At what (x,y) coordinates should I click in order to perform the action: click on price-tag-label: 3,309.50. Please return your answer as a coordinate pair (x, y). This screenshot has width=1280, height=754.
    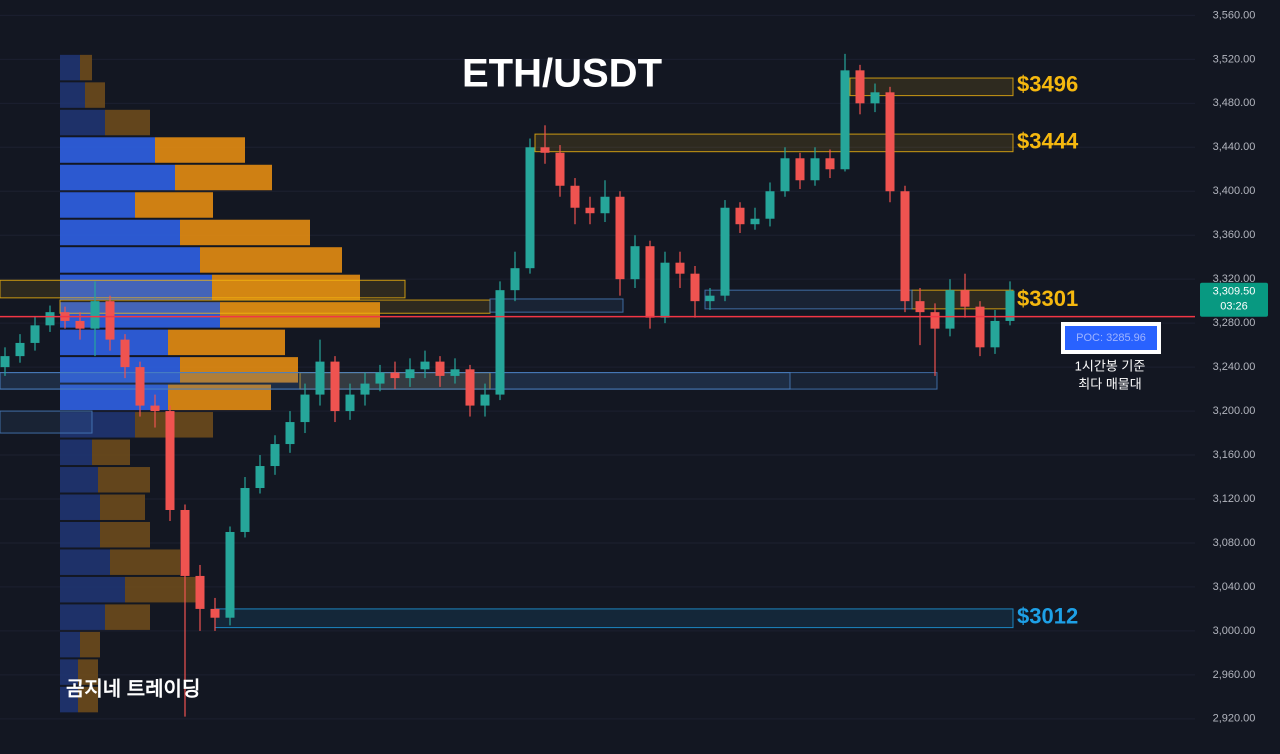
    Looking at the image, I should click on (1234, 292).